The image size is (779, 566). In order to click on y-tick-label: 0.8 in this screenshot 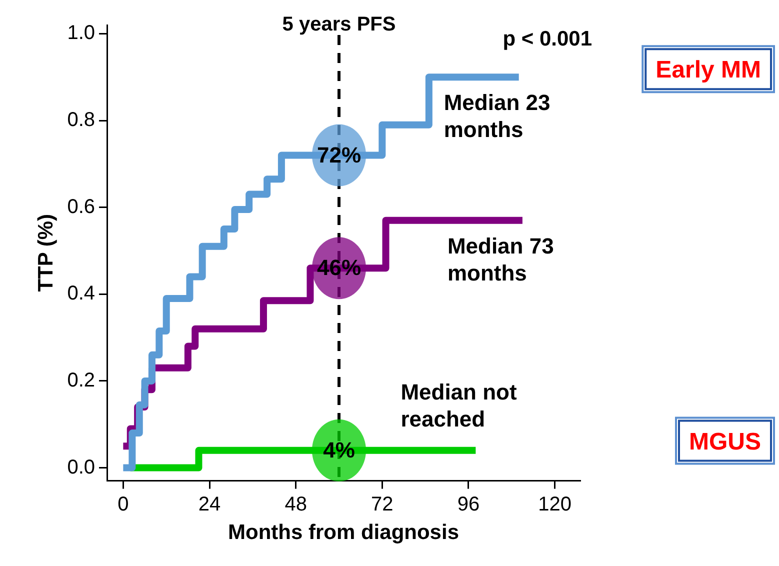, I will do `click(81, 120)`.